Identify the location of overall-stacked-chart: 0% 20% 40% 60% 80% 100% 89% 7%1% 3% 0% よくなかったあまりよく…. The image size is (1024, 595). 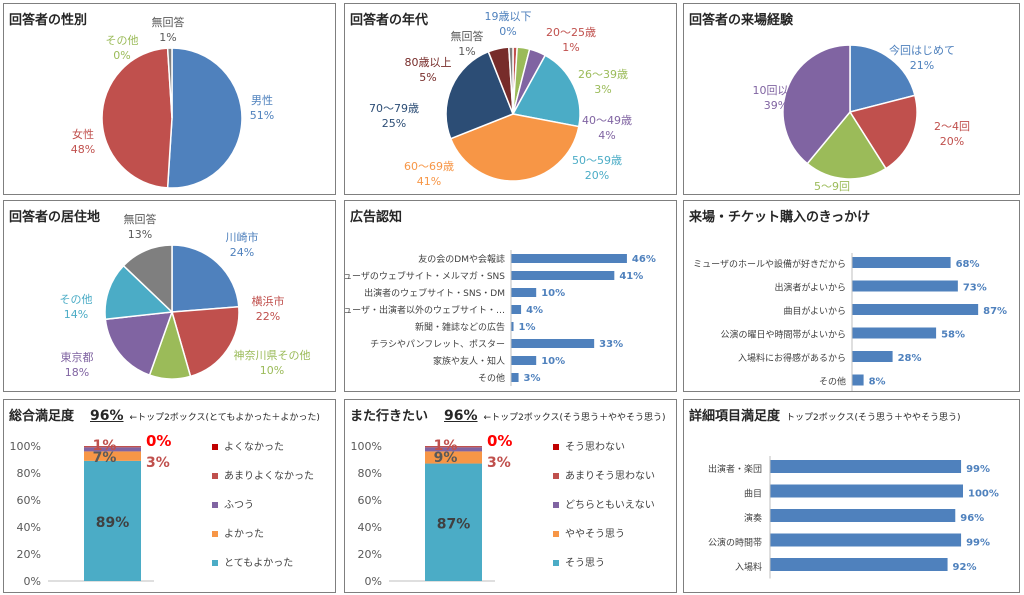
(162, 510).